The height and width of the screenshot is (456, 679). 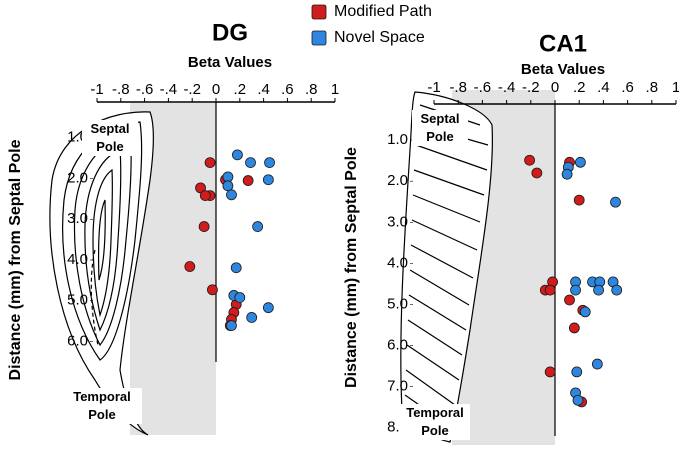 I want to click on chart-title: CA1, so click(x=563, y=43).